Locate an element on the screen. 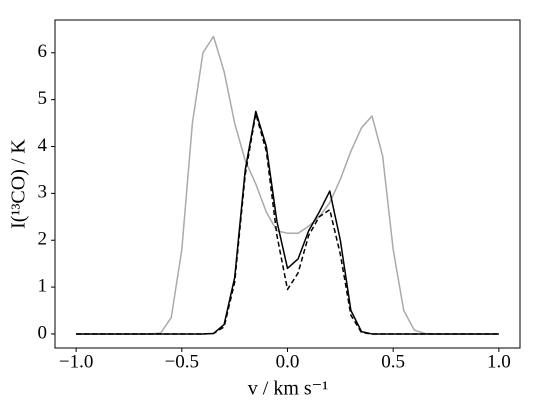 This screenshot has height=411, width=548. y-tick-label: 5 is located at coordinates (43, 98).